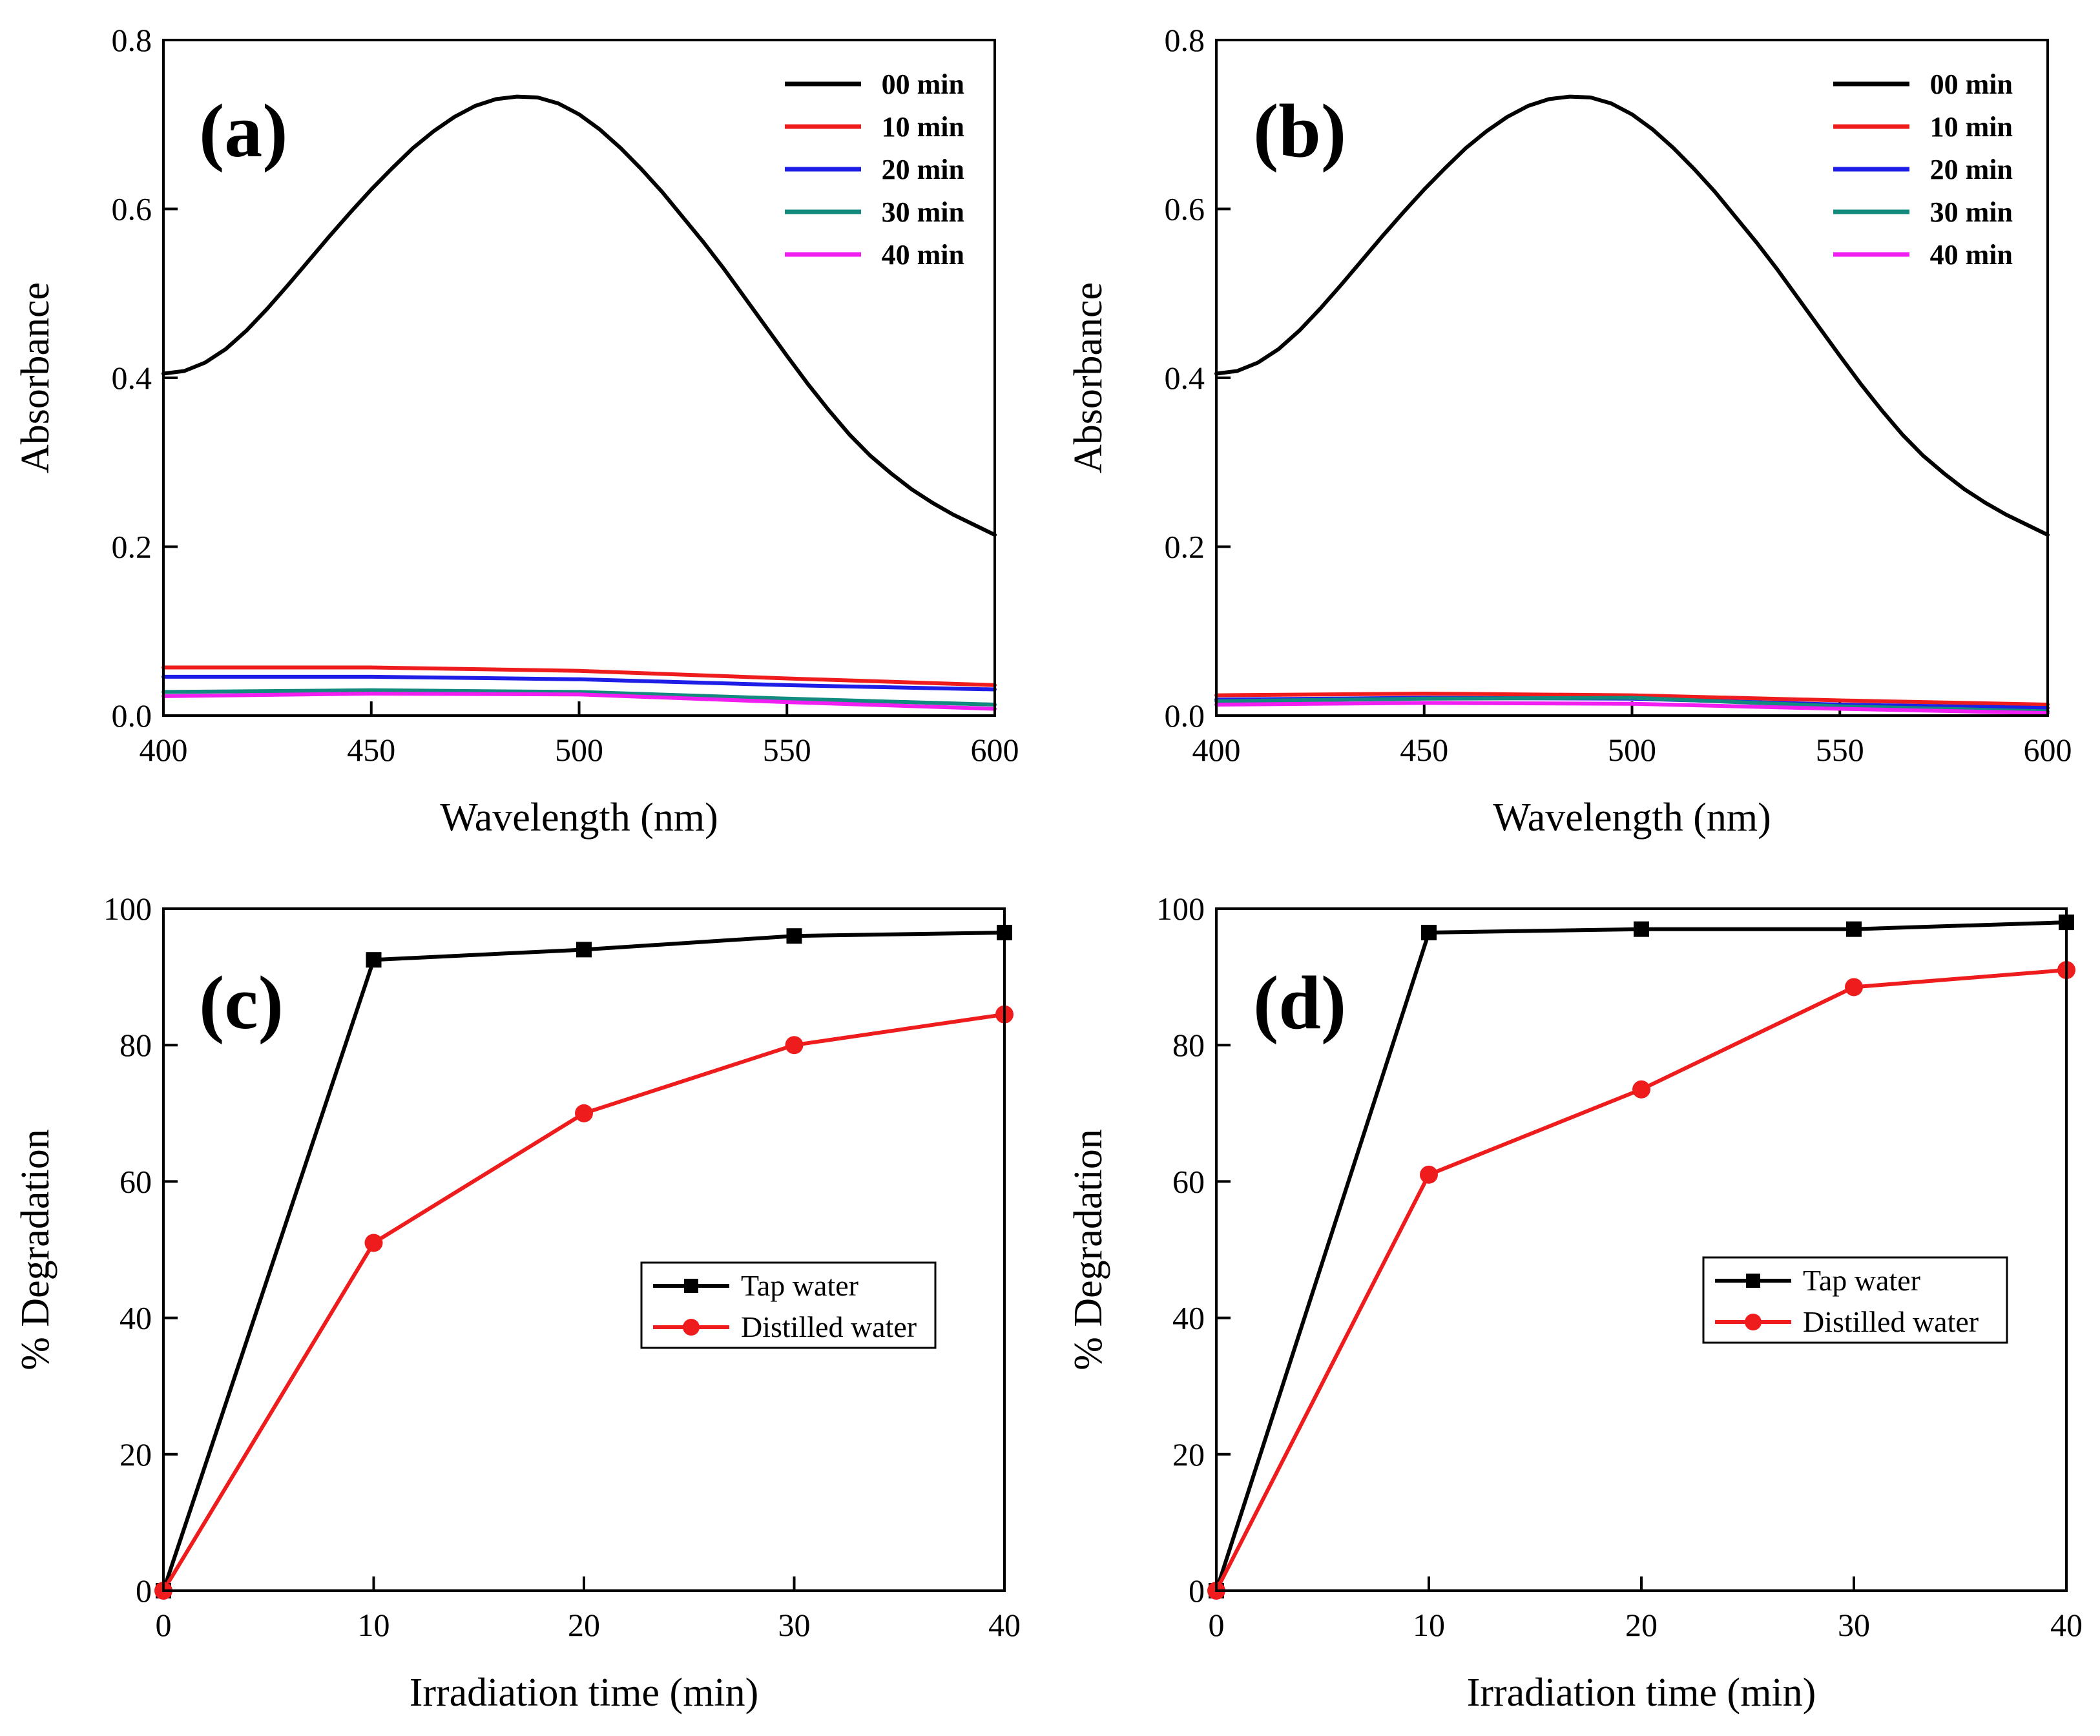 The width and height of the screenshot is (2100, 1736). Describe the element at coordinates (242, 1002) in the screenshot. I see `panel-label: (c)` at that location.